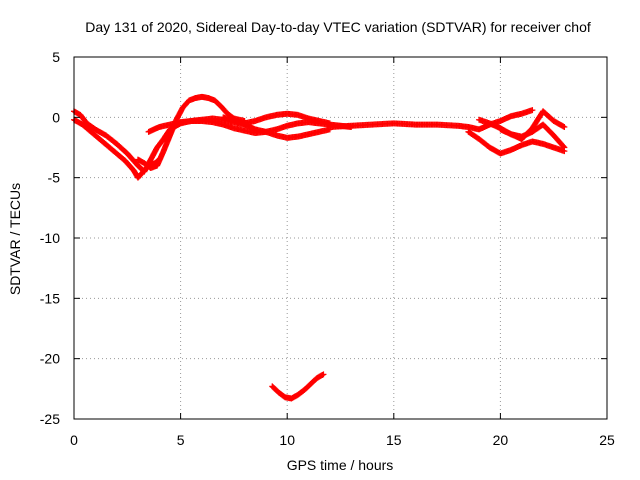 The height and width of the screenshot is (480, 640). What do you see at coordinates (56, 117) in the screenshot?
I see `y-tick-label: 0` at bounding box center [56, 117].